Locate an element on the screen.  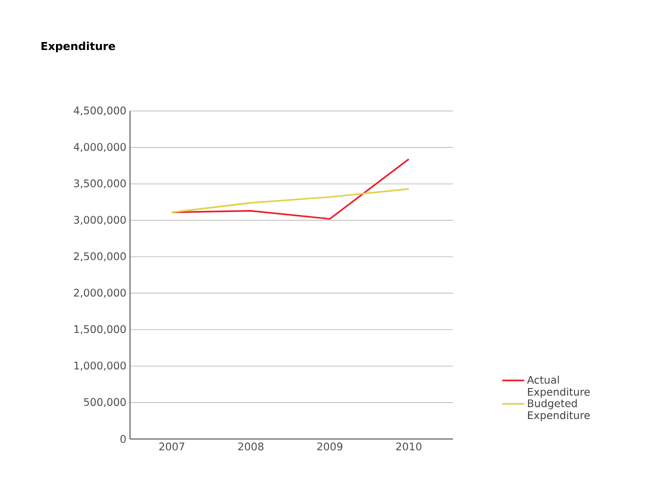
x-tick-label: 2010 is located at coordinates (409, 446).